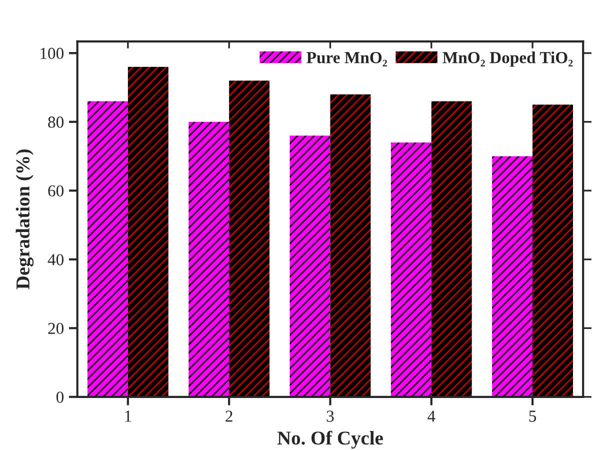 The width and height of the screenshot is (595, 450). I want to click on x-tick-label: 3, so click(330, 416).